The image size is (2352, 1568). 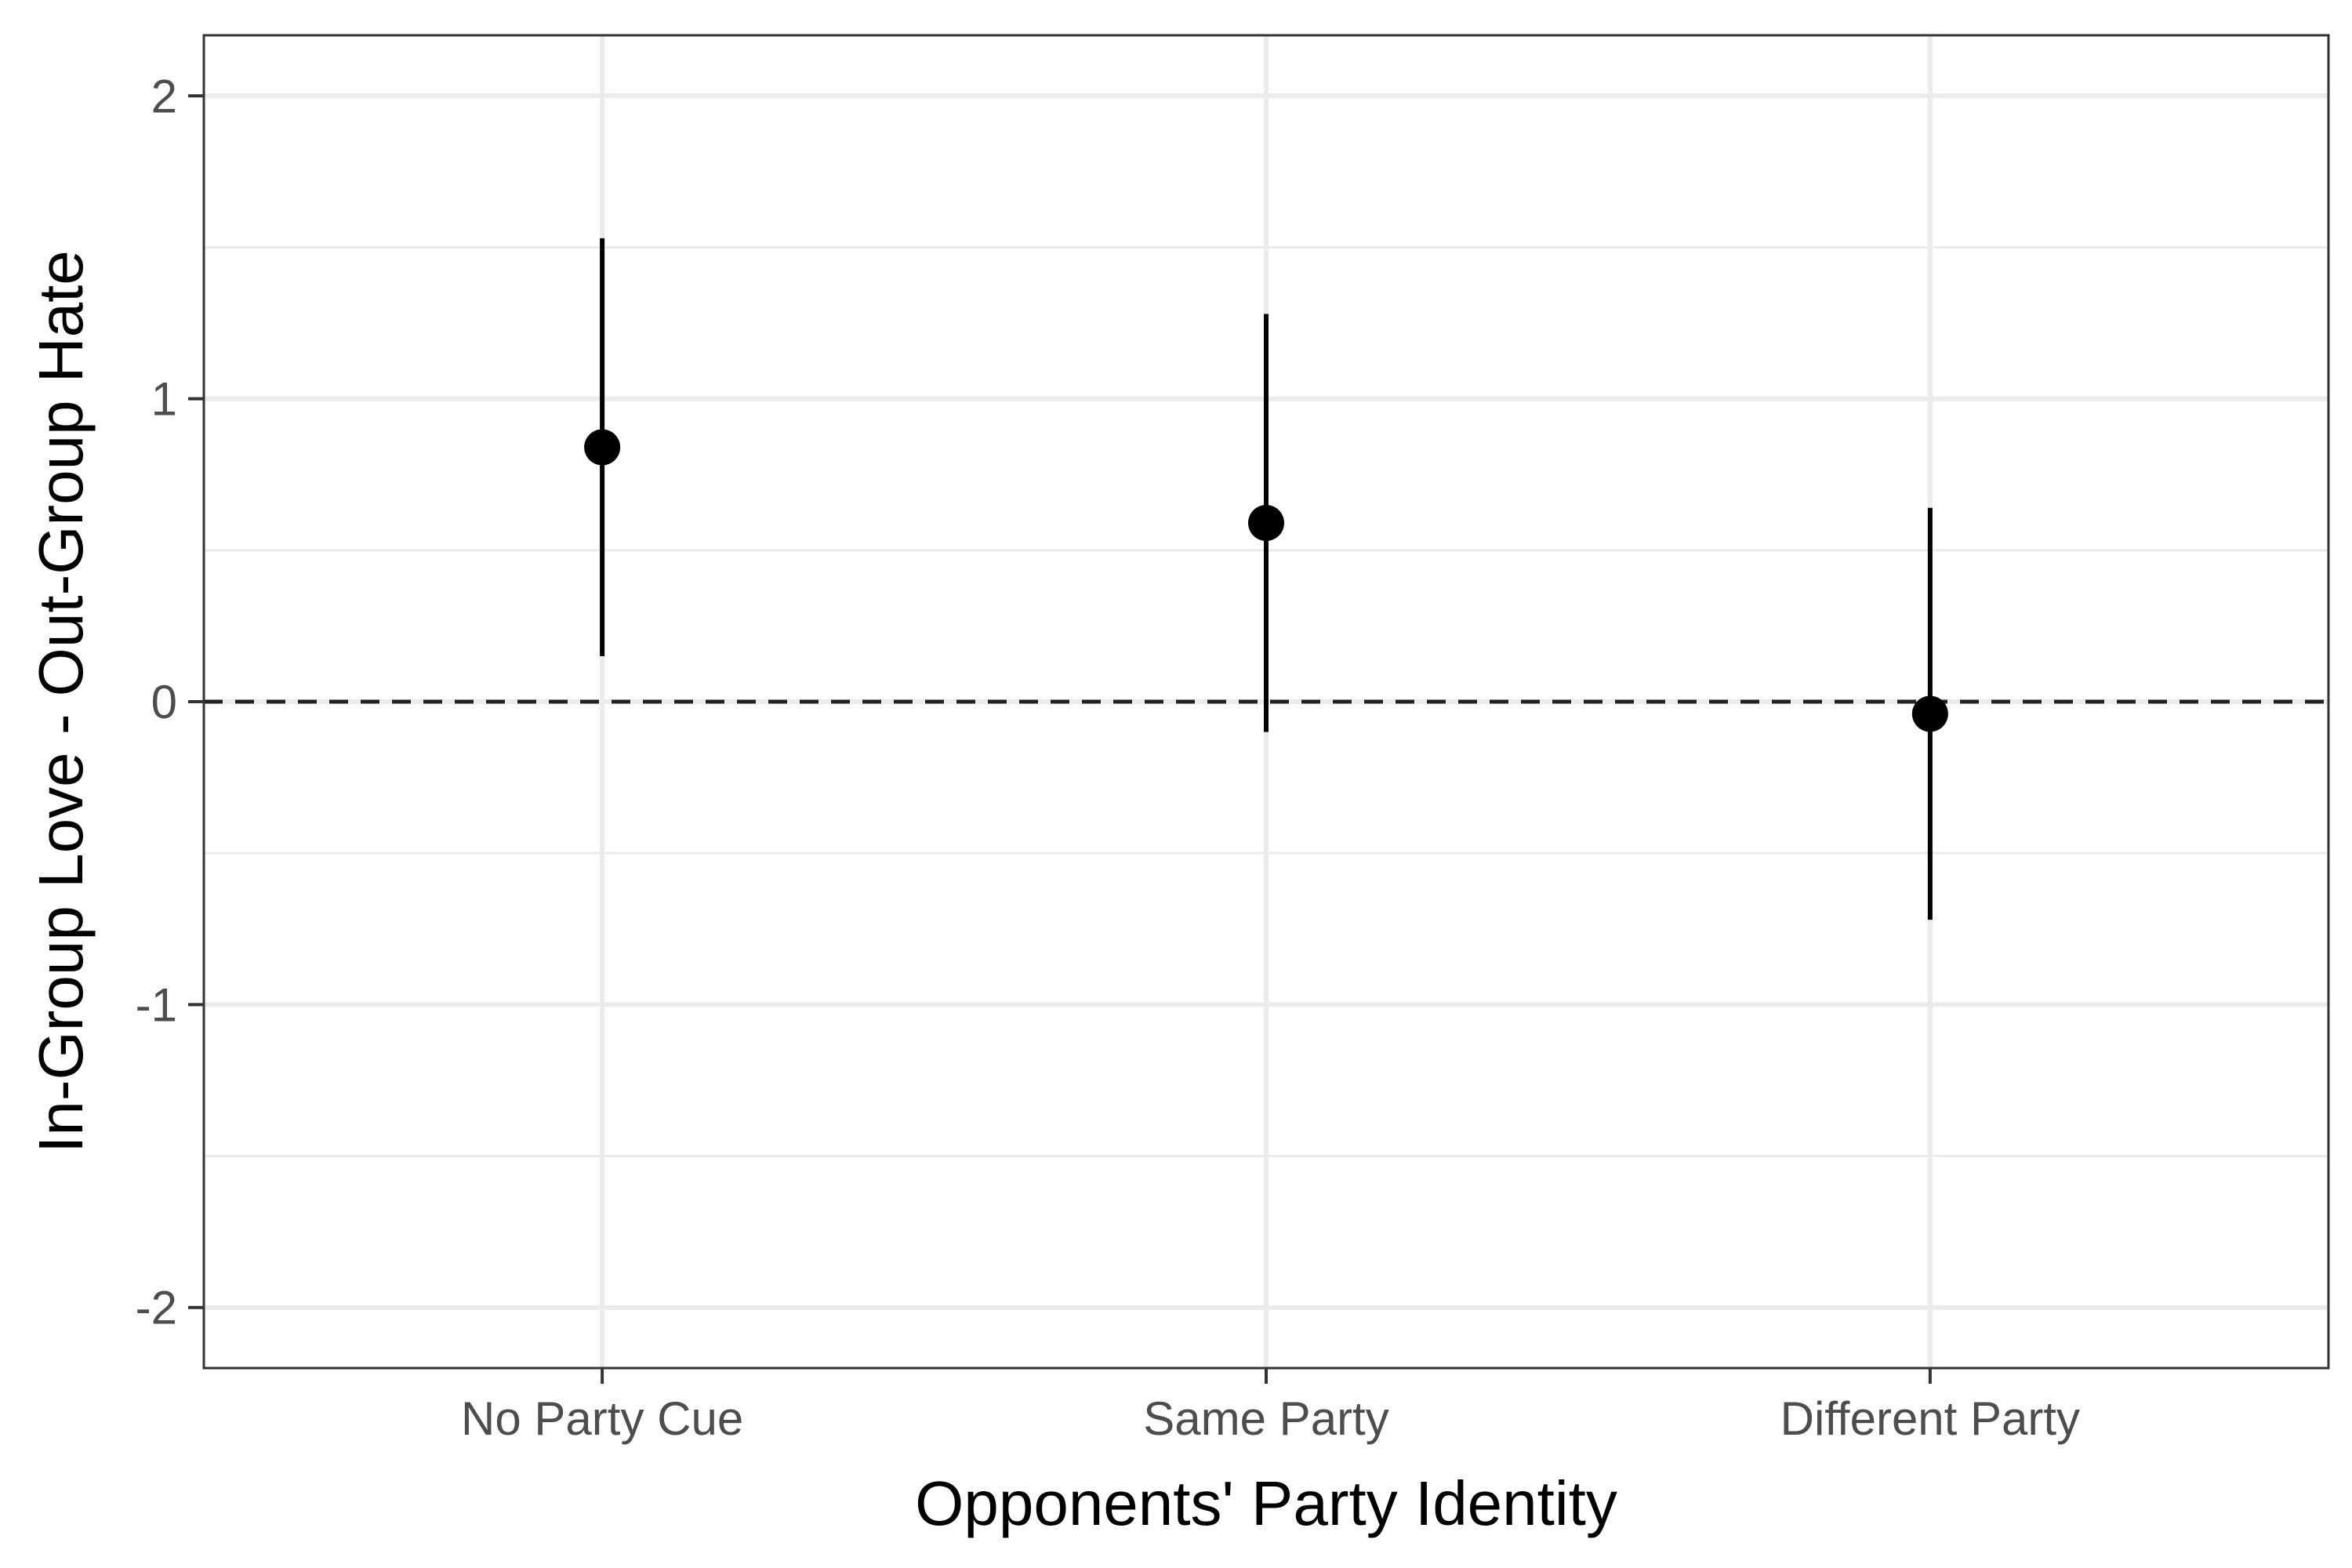 I want to click on y-tick-label: 0, so click(x=164, y=702).